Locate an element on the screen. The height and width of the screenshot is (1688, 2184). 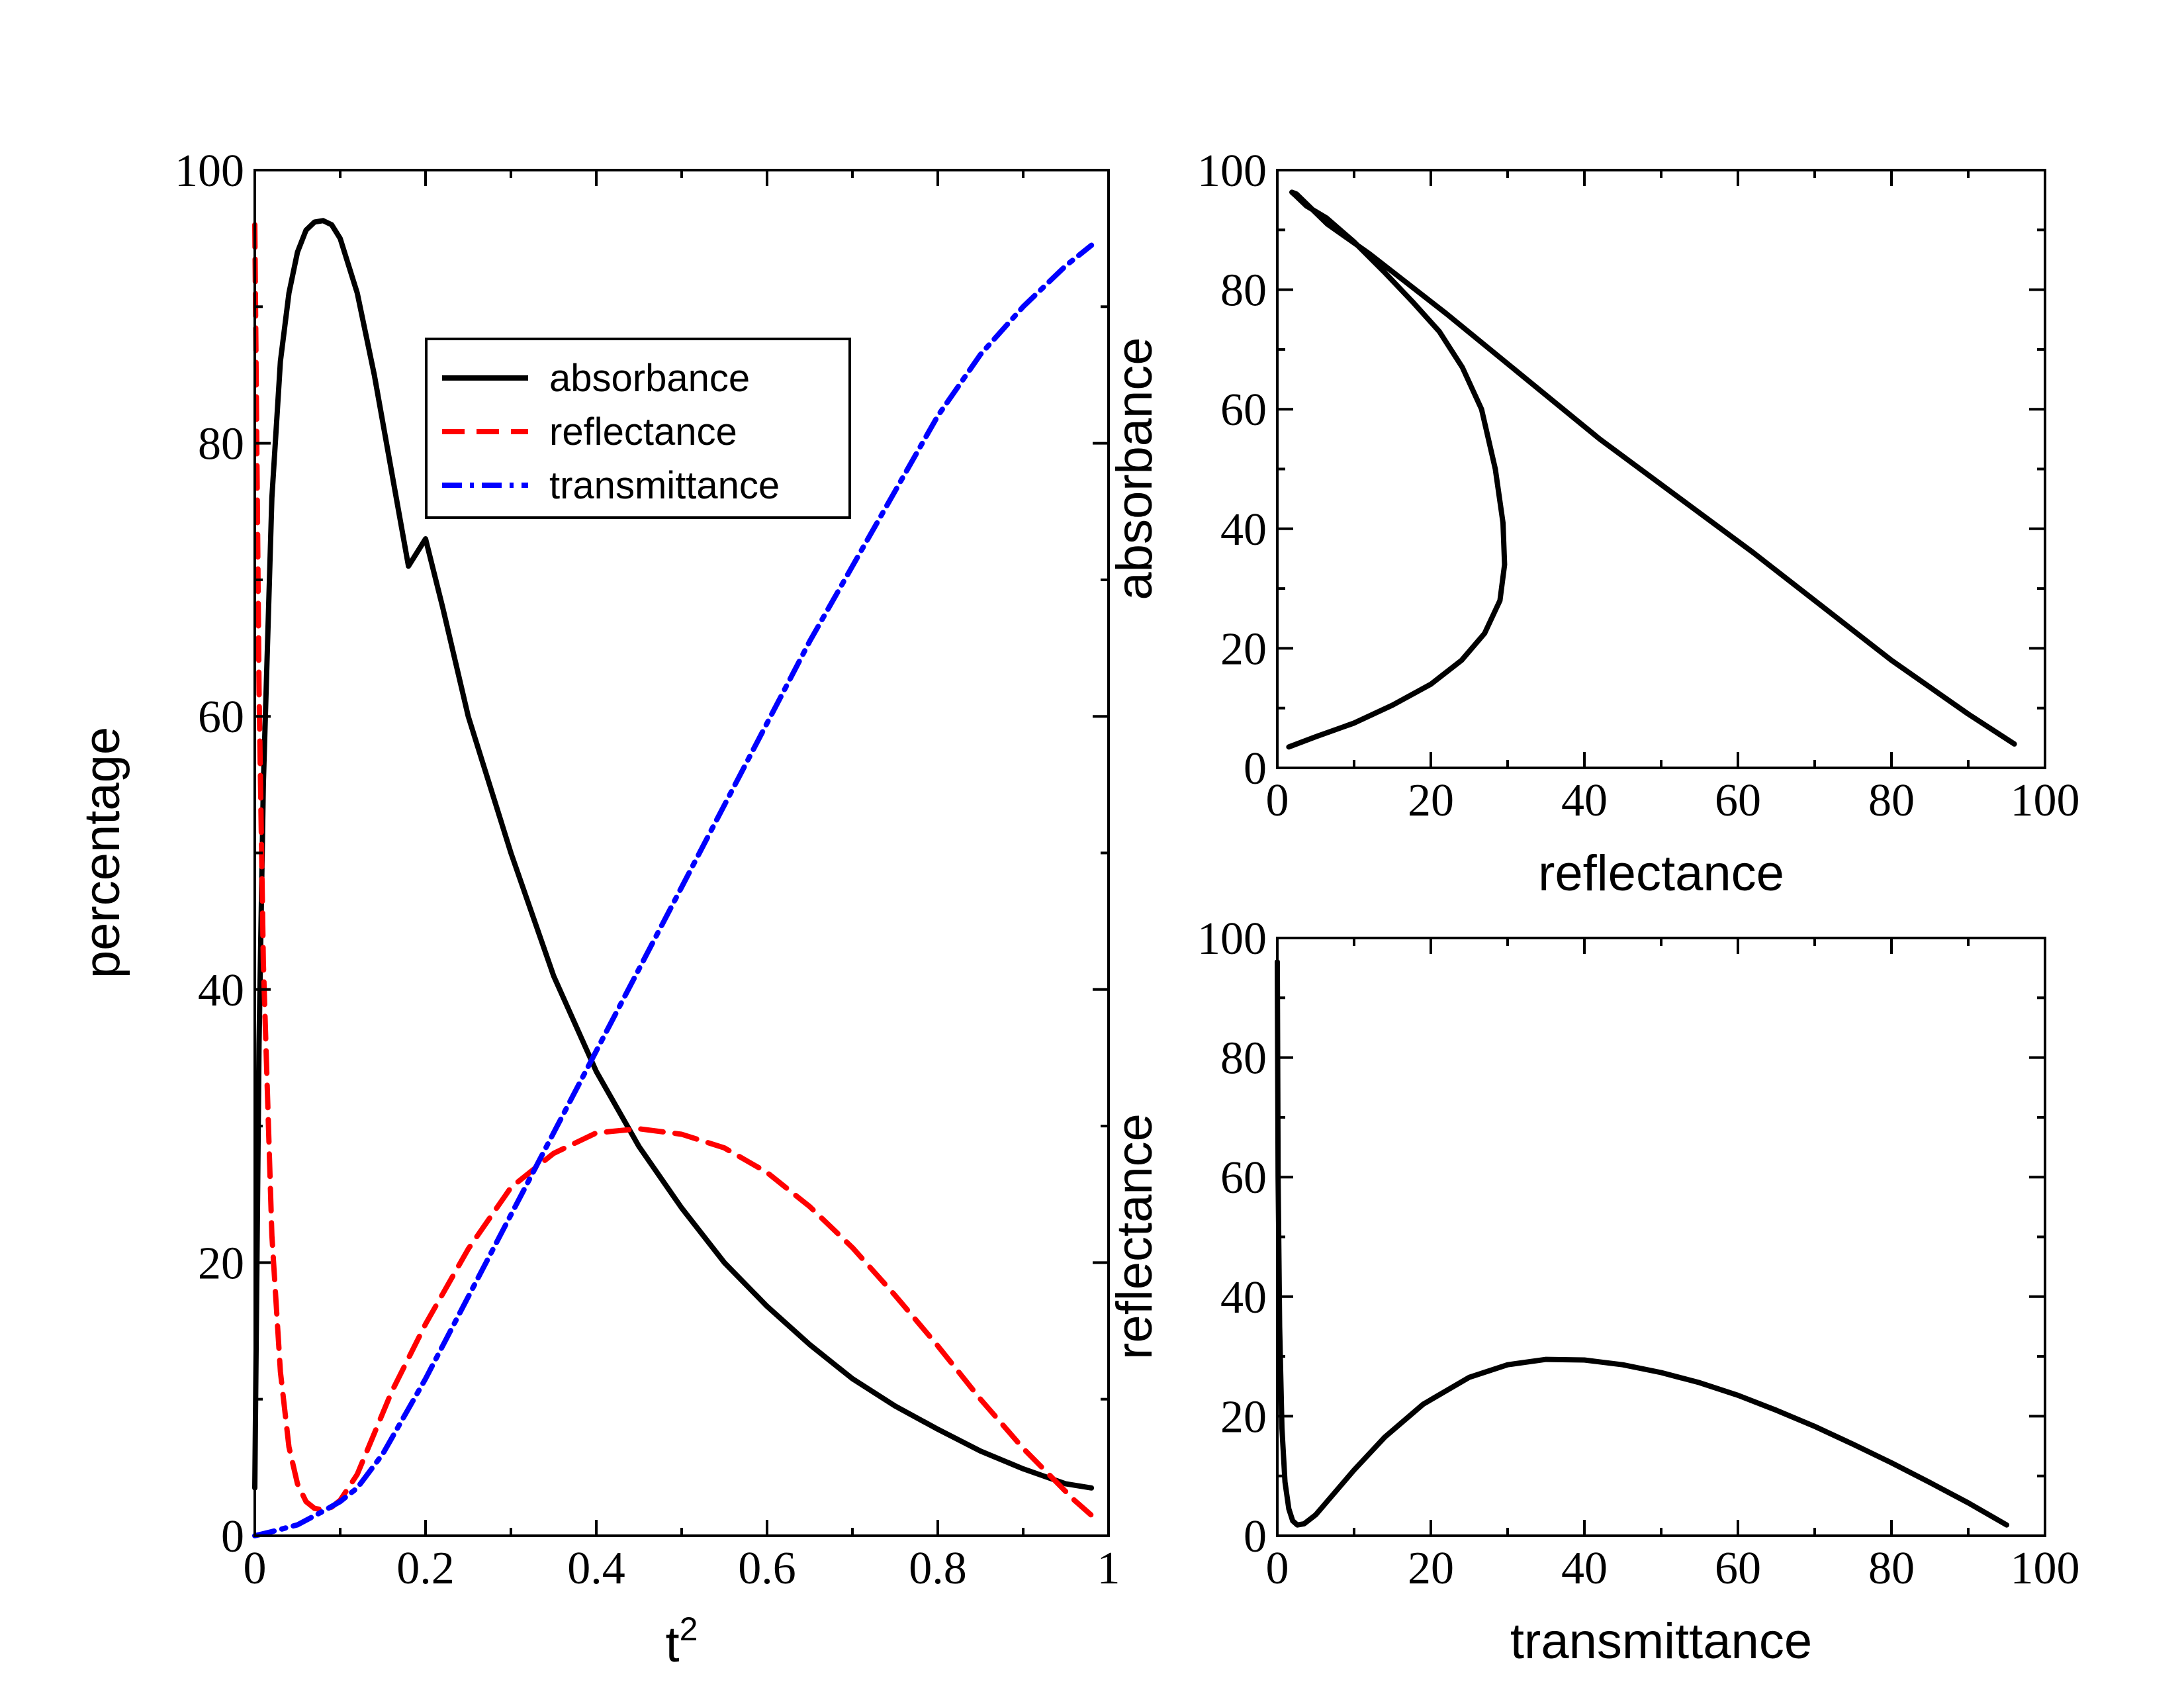
tr-y-tick-label: 20 is located at coordinates (1243, 649).